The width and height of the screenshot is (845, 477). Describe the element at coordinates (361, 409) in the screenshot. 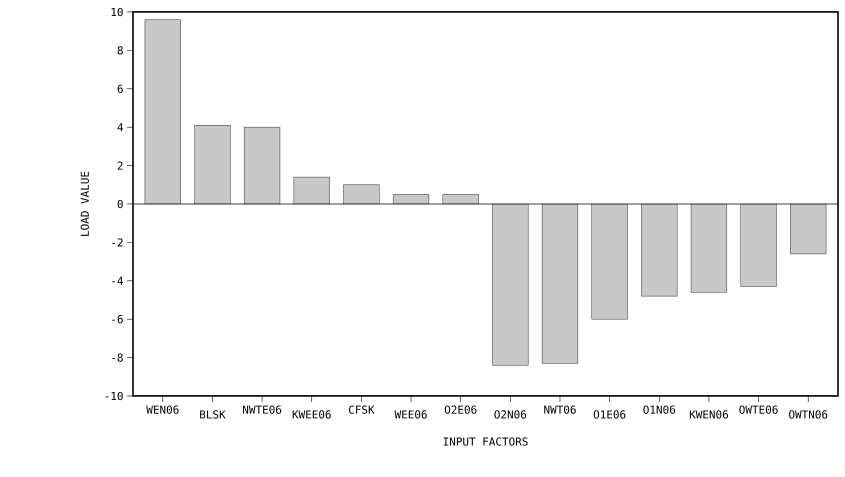

I see `x-tick-label: CFSK` at that location.